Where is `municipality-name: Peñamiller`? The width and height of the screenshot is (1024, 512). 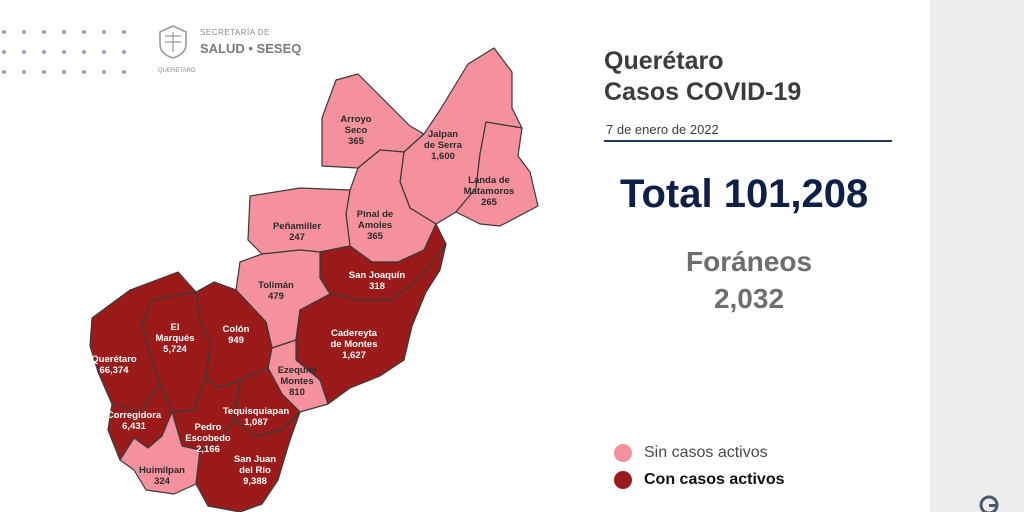 municipality-name: Peñamiller is located at coordinates (297, 226).